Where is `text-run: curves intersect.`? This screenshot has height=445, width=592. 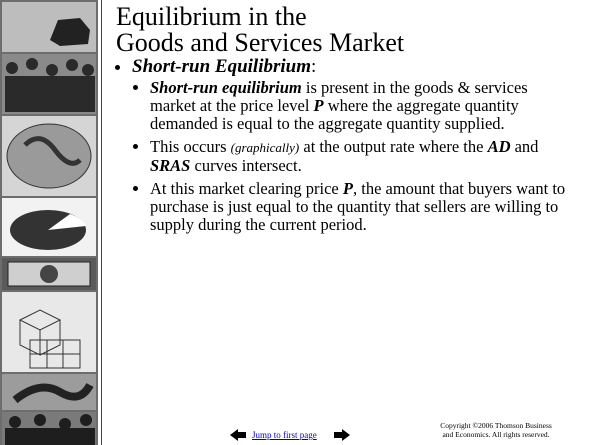
text-run: curves intersect. is located at coordinates (246, 165).